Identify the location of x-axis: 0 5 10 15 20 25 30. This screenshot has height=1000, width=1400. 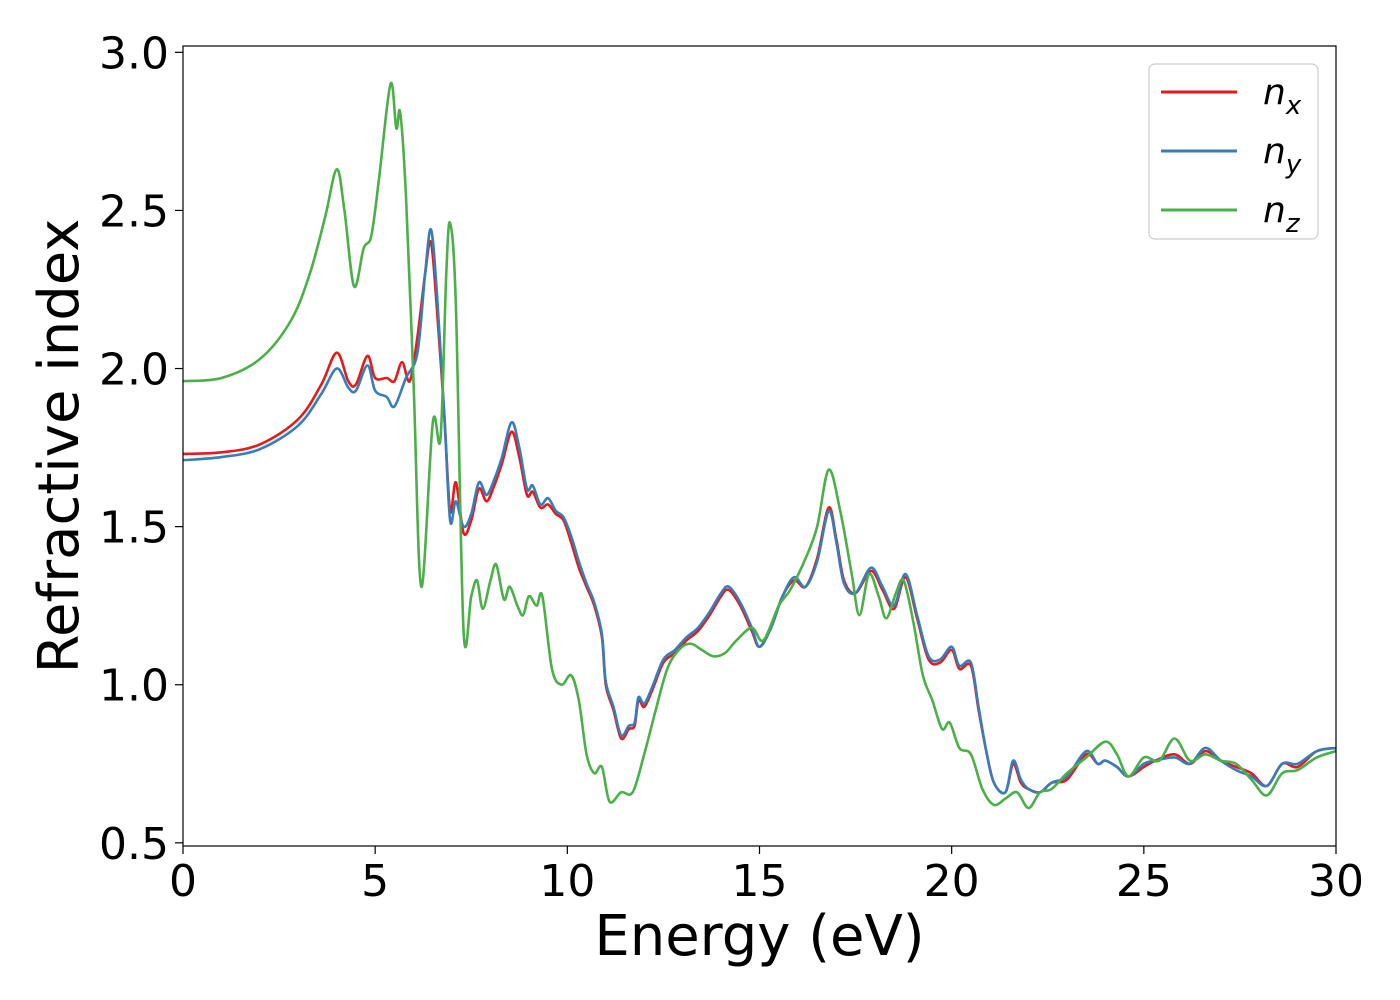
(766, 876).